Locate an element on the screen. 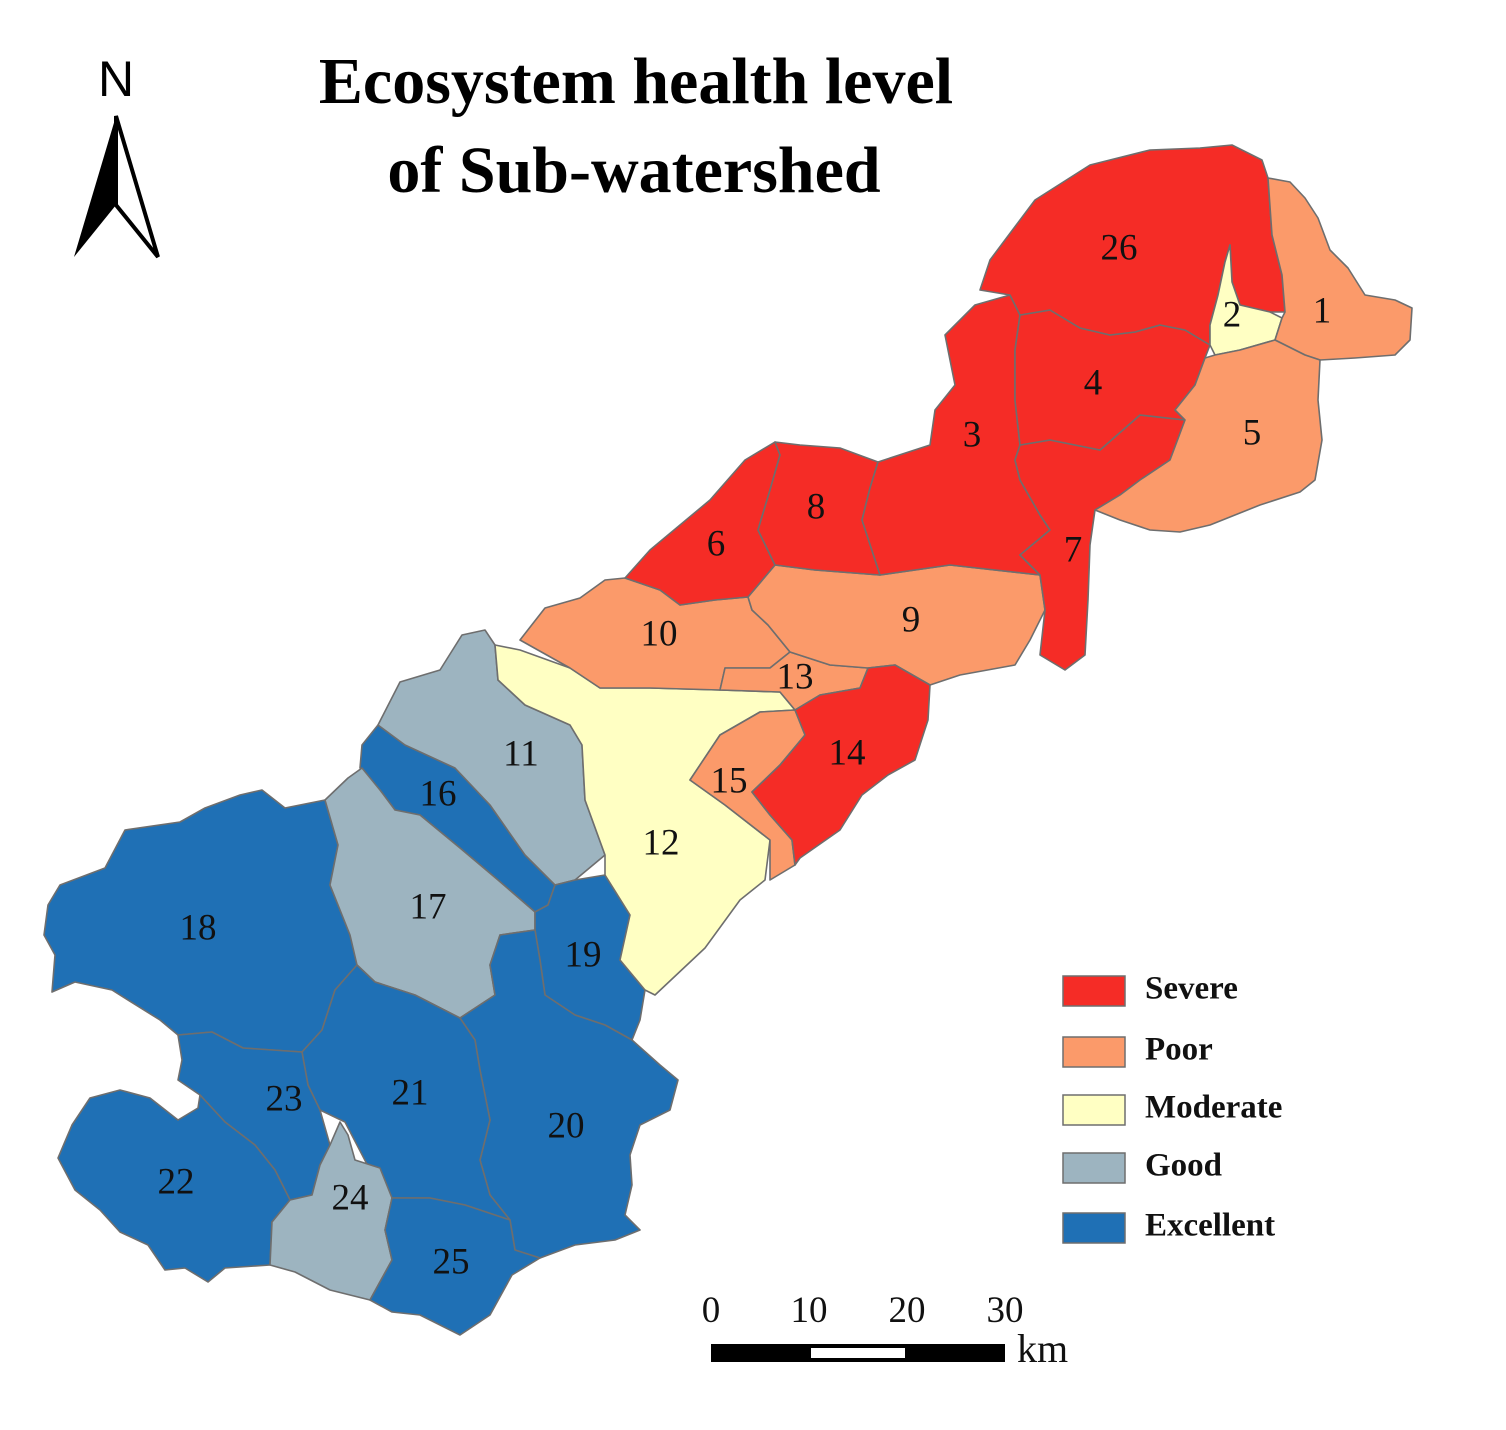 Image resolution: width=1506 pixels, height=1430 pixels. label-15: 15 is located at coordinates (729, 780).